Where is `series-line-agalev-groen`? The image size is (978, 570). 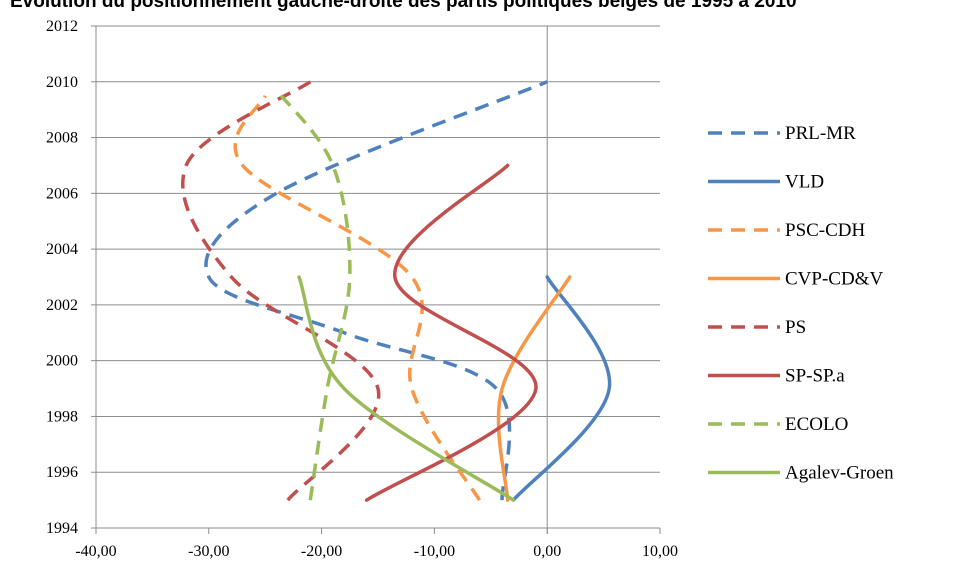 series-line-agalev-groen is located at coordinates (406, 388).